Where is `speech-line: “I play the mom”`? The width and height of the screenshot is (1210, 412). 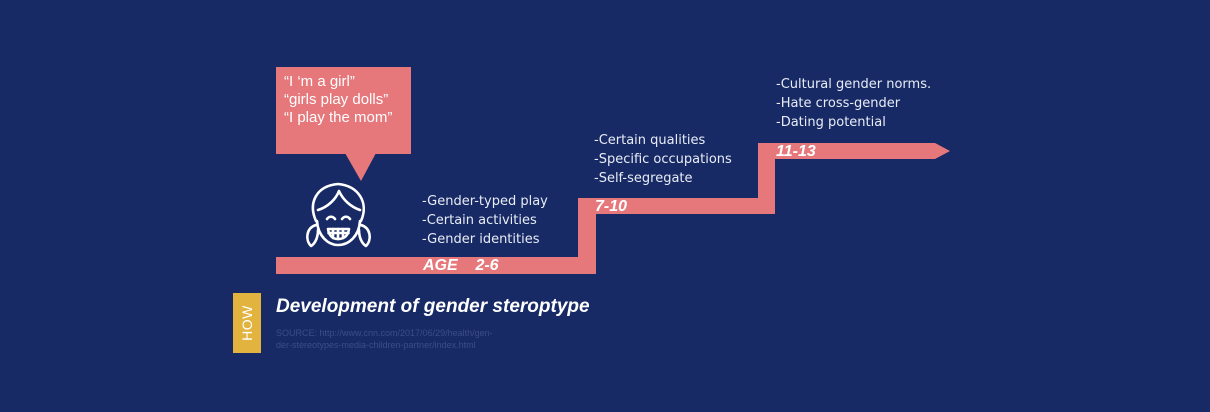
speech-line: “I play the mom” is located at coordinates (338, 117).